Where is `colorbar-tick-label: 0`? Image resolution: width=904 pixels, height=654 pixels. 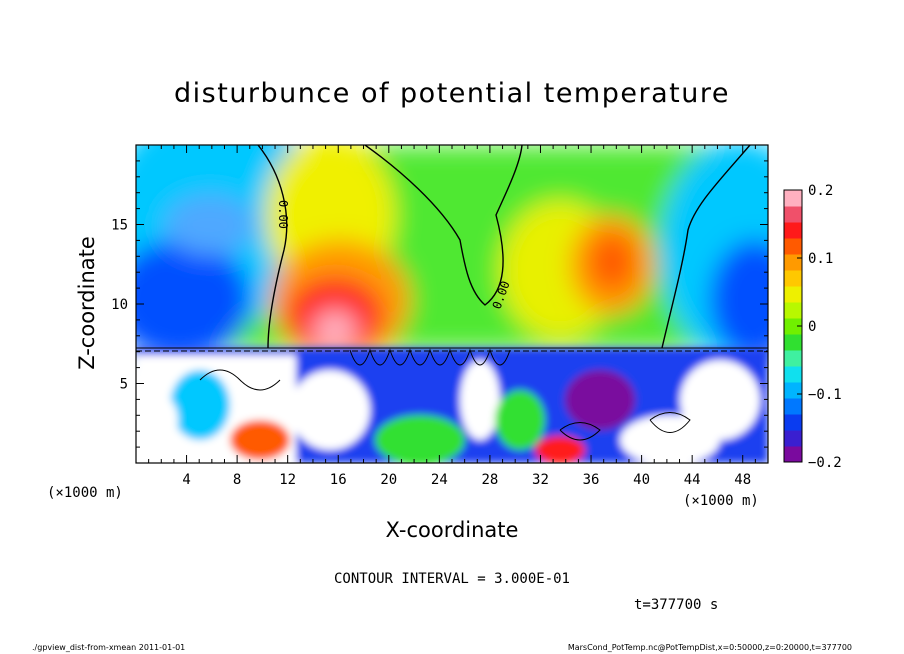
colorbar-tick-label: 0 is located at coordinates (812, 327).